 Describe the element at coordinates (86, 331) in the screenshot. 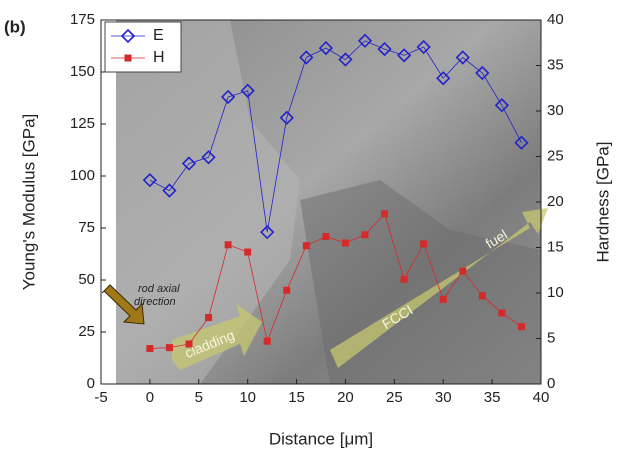

I see `y-tick-label: 25` at that location.